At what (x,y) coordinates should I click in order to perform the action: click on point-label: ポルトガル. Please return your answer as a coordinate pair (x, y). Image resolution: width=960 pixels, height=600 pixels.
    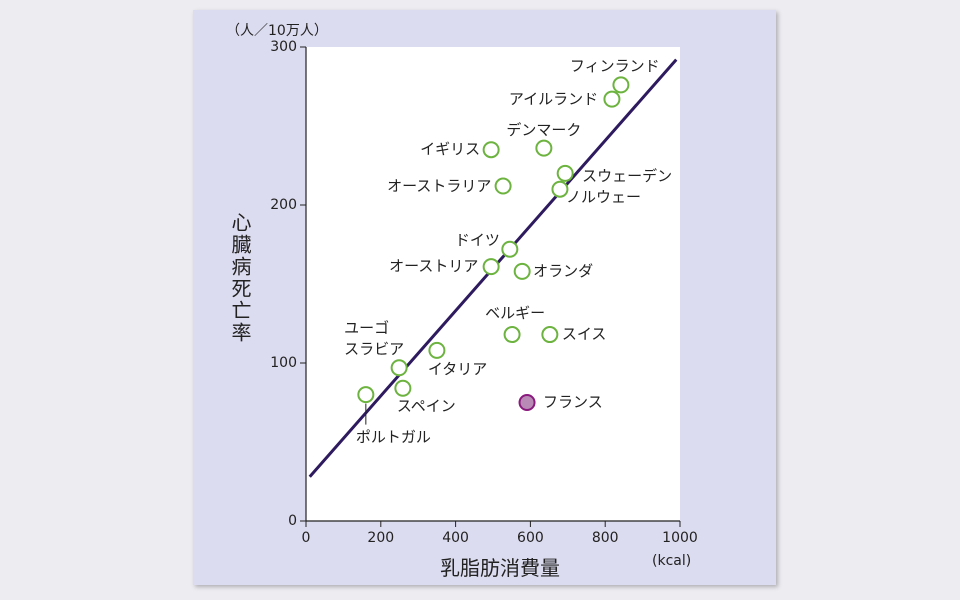
    Looking at the image, I should click on (393, 437).